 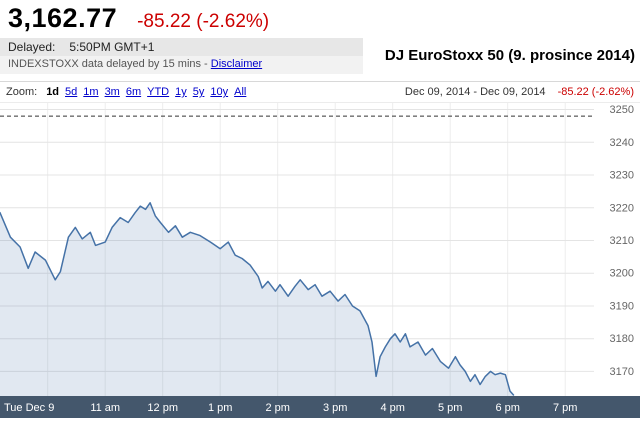 I want to click on y-axis-tick-label: 3210, so click(x=622, y=241).